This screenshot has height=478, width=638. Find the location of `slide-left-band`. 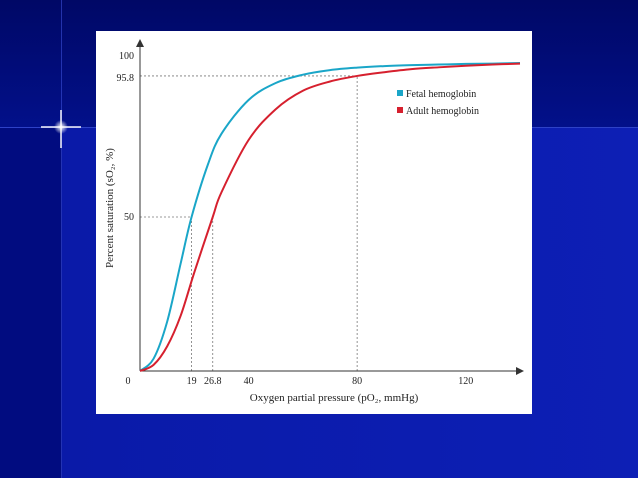

slide-left-band is located at coordinates (31, 303).